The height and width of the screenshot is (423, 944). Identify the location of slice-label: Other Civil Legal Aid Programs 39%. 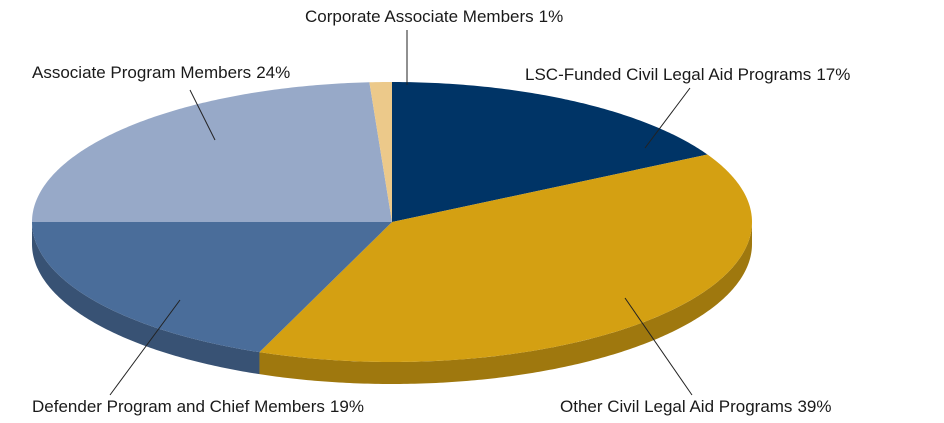
(695, 406).